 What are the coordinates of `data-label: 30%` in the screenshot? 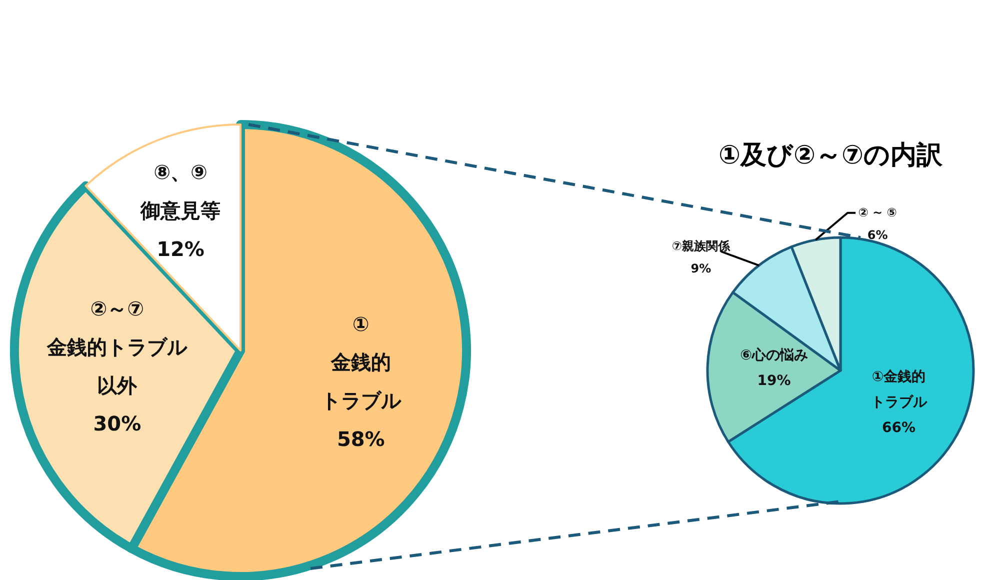 It's located at (117, 424).